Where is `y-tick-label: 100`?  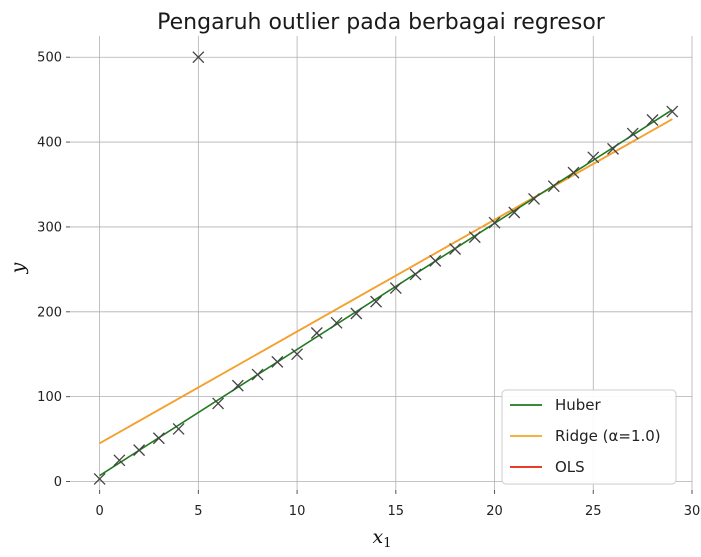 y-tick-label: 100 is located at coordinates (49, 397).